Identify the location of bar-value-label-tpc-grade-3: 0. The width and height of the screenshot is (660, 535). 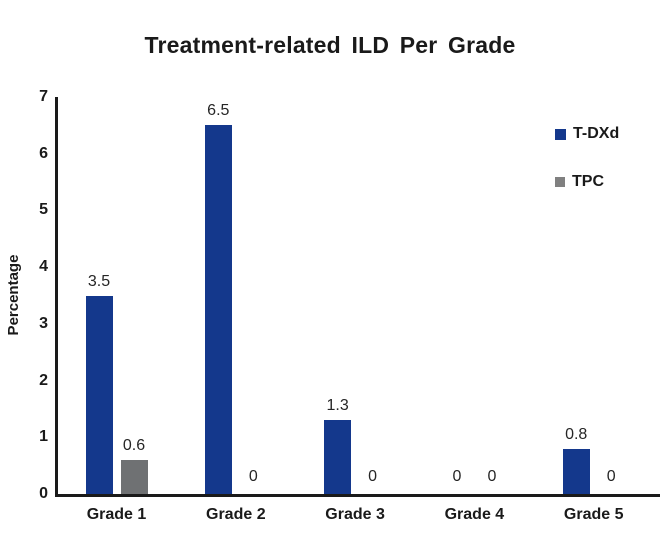
(373, 476).